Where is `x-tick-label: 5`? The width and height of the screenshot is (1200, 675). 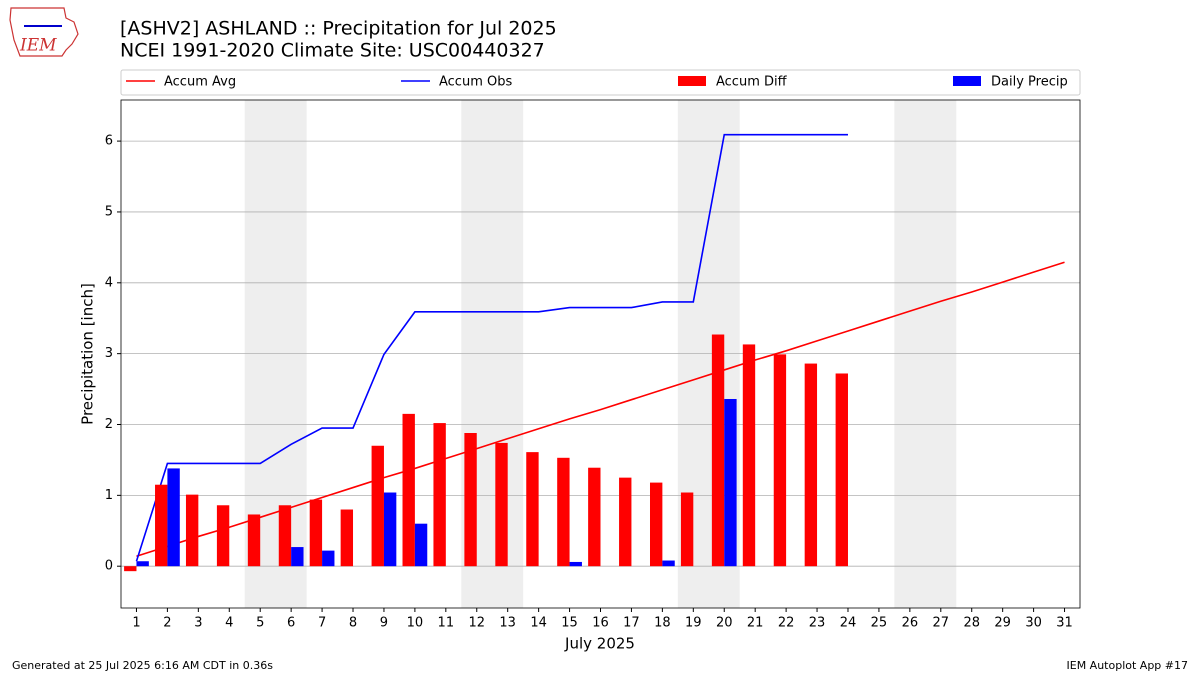
x-tick-label: 5 is located at coordinates (260, 623).